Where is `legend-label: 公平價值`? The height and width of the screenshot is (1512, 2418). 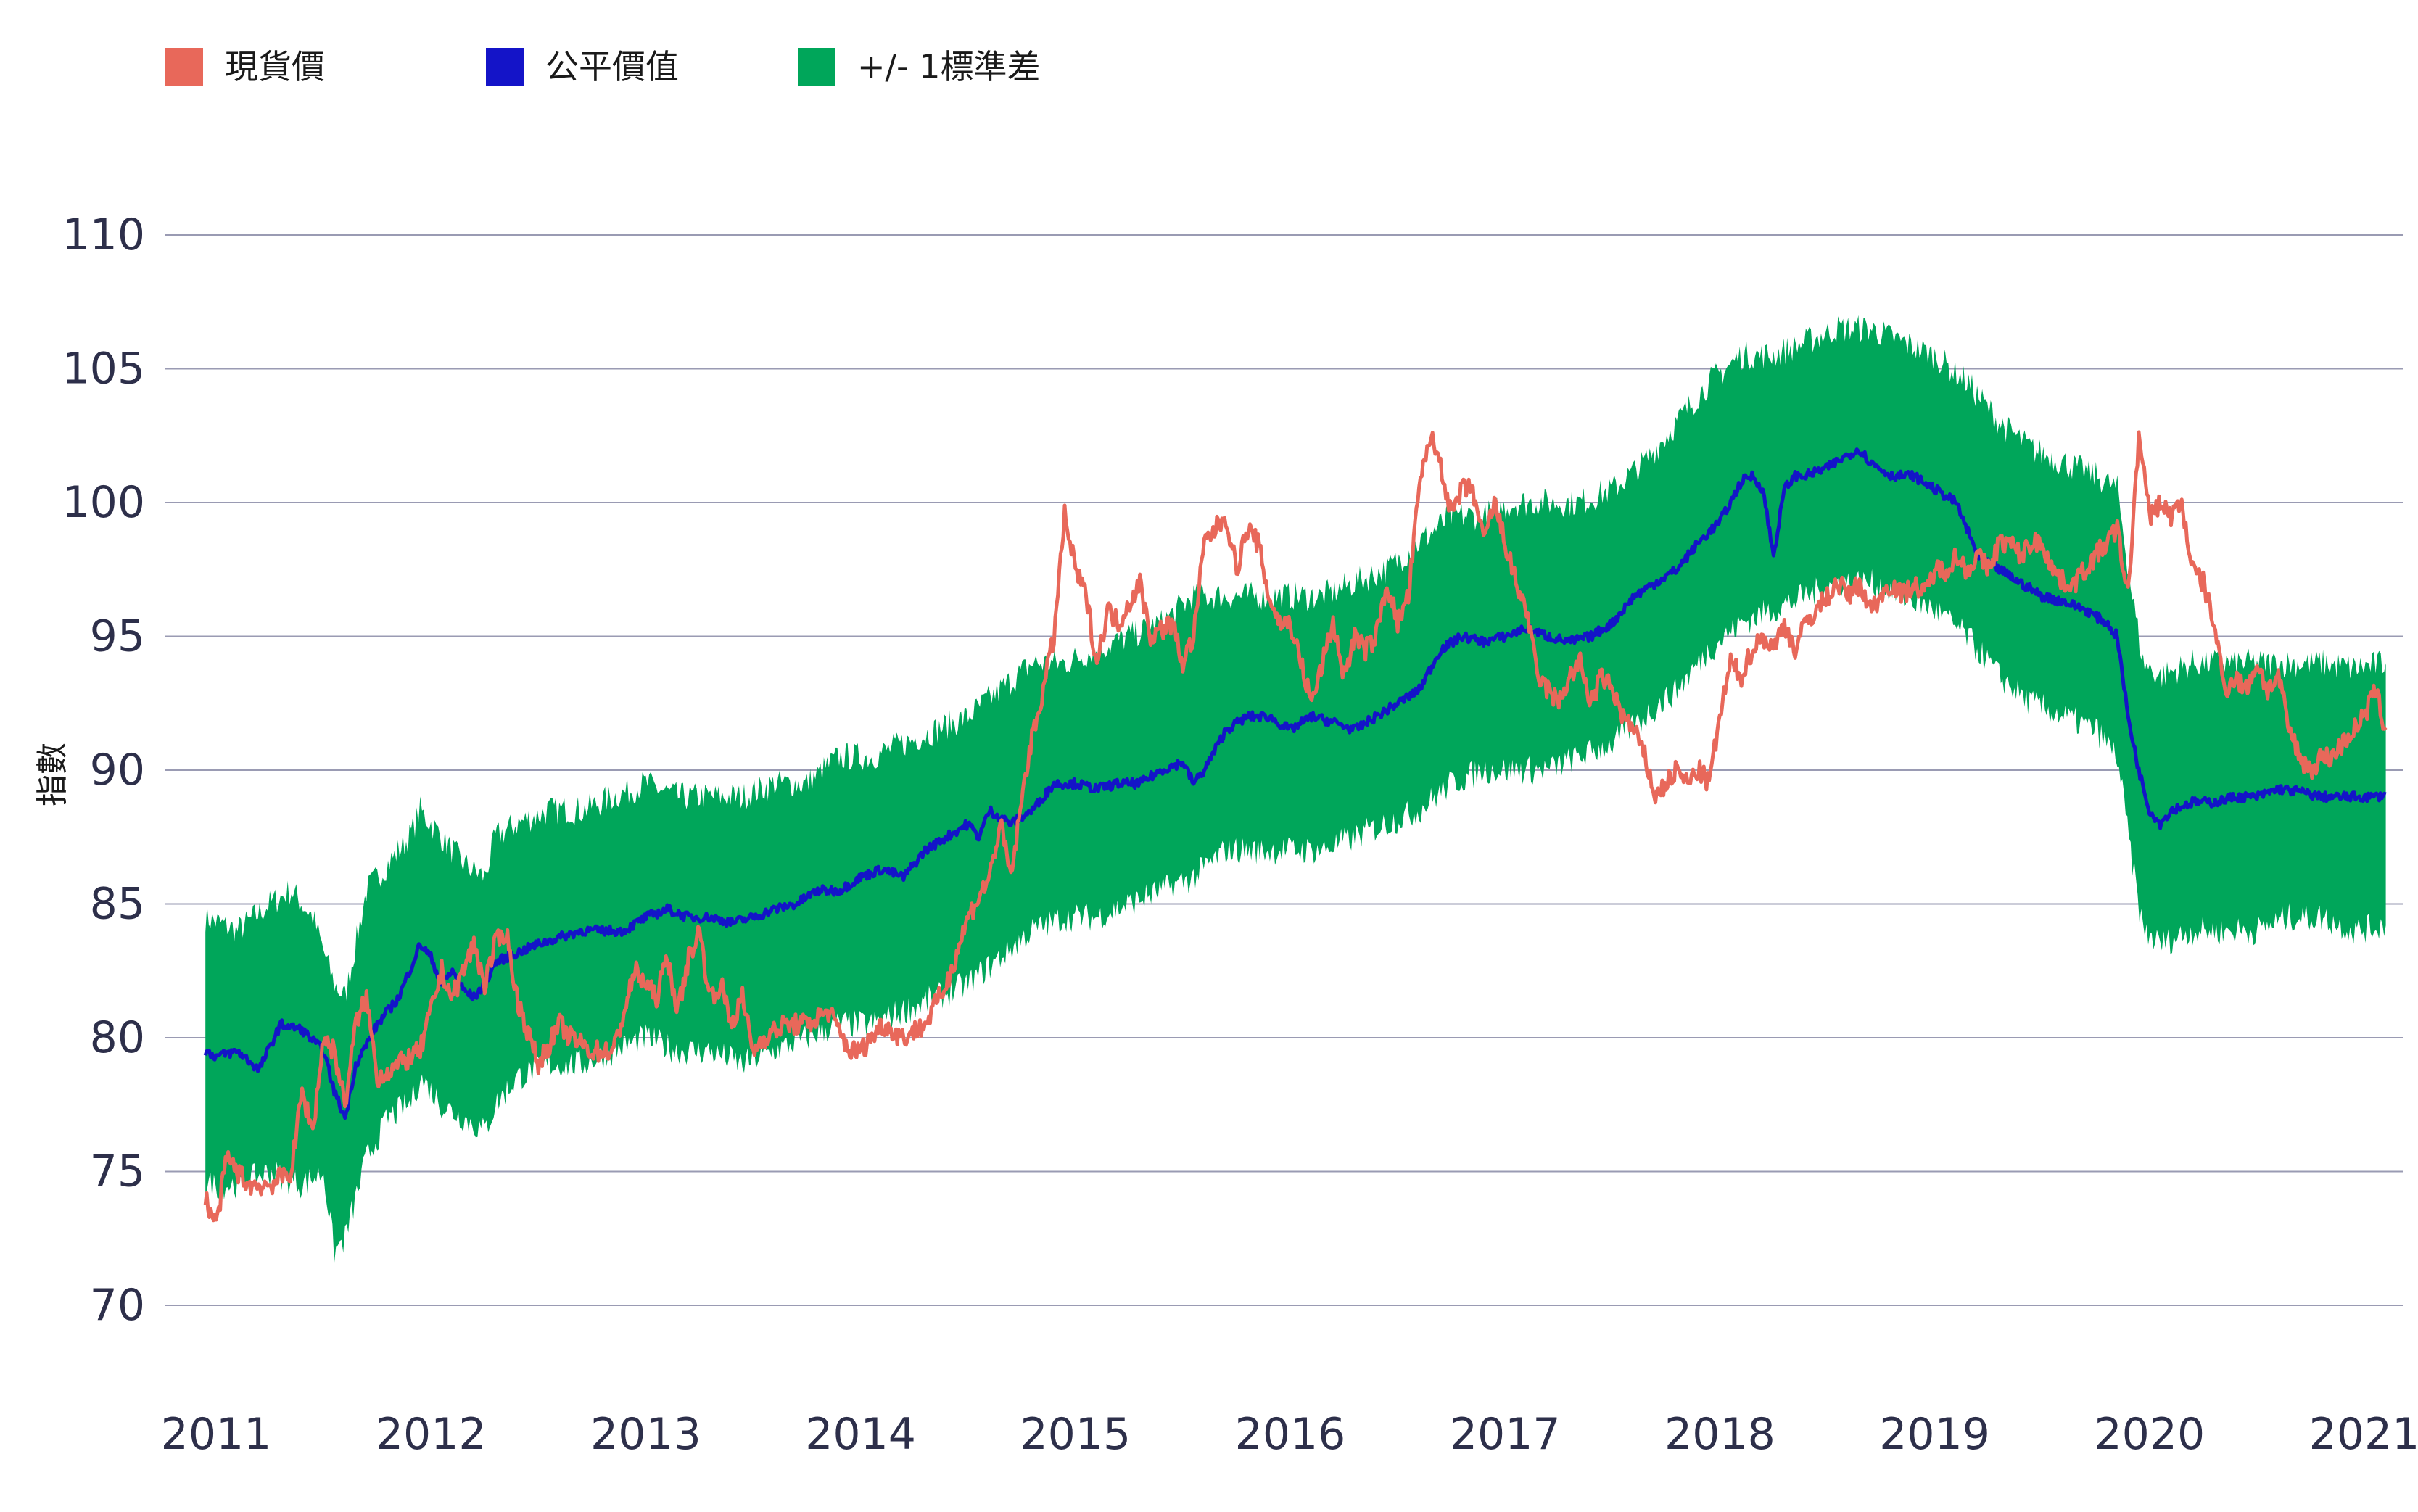 legend-label: 公平價值 is located at coordinates (612, 66).